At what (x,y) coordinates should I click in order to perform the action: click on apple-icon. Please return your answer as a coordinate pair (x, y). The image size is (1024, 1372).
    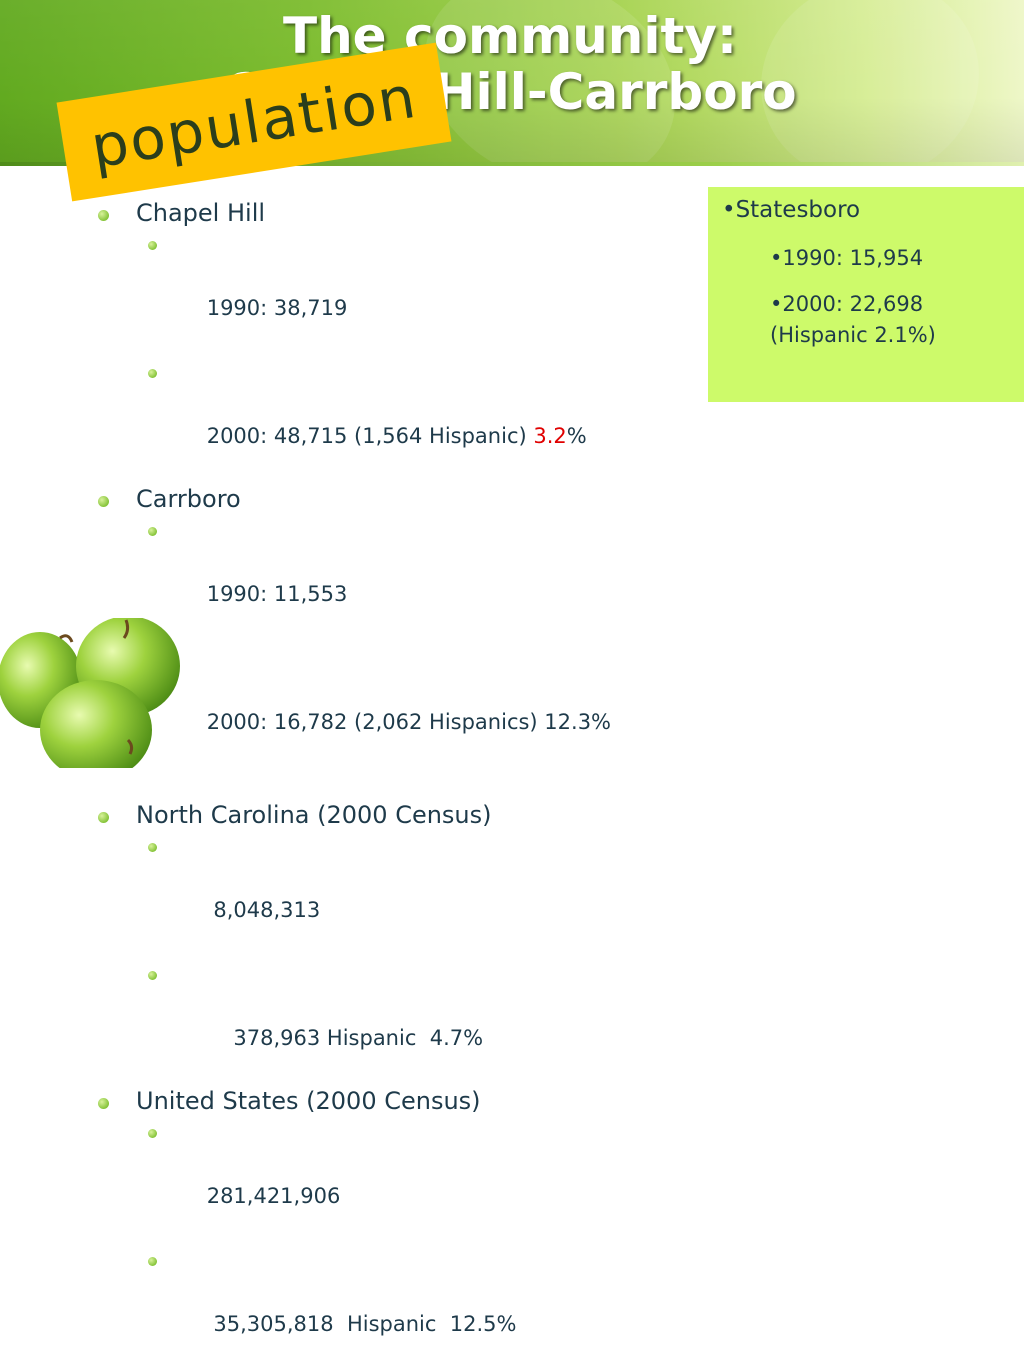
    Looking at the image, I should click on (96, 724).